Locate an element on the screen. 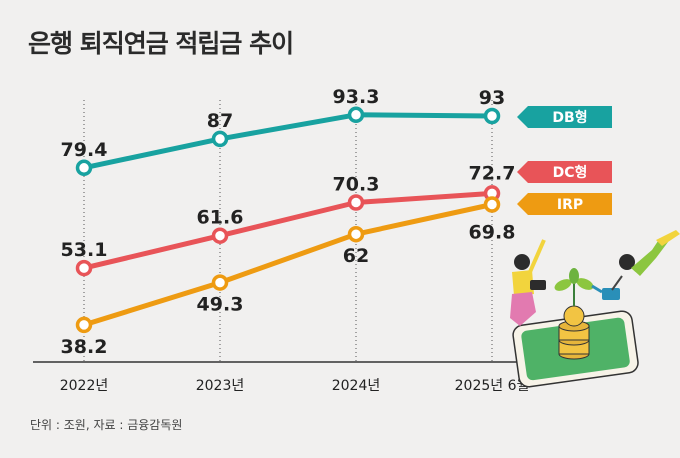 The image size is (680, 458). data-label: 49.3 is located at coordinates (220, 305).